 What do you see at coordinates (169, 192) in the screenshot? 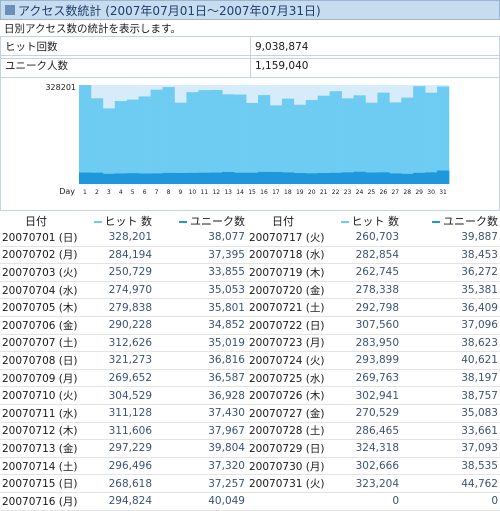
I see `x-tick-label: 8` at bounding box center [169, 192].